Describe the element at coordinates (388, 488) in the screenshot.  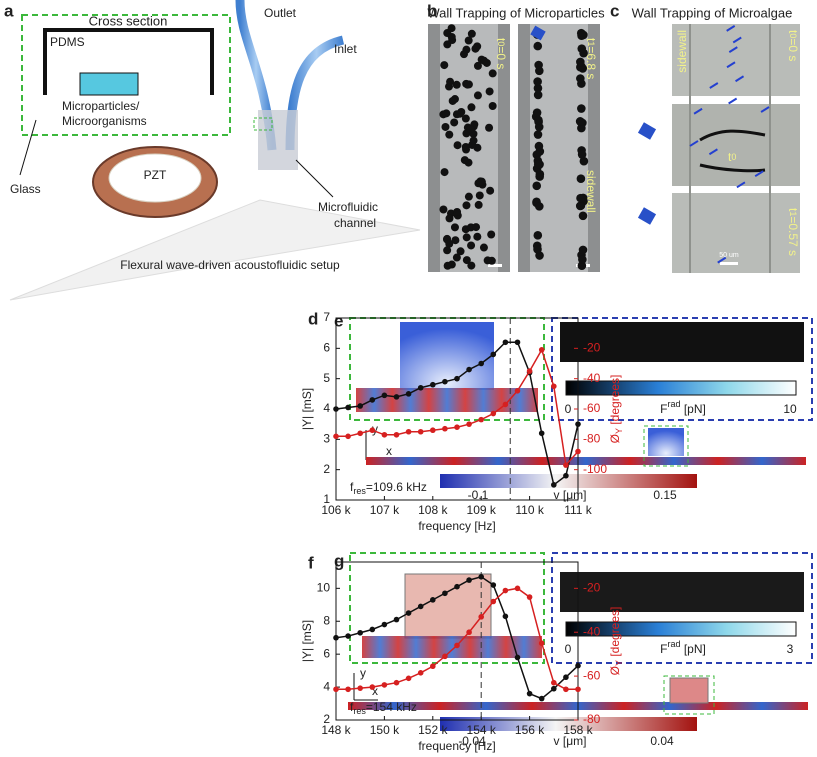
I see `annotation: fres=109.6 kHz` at that location.